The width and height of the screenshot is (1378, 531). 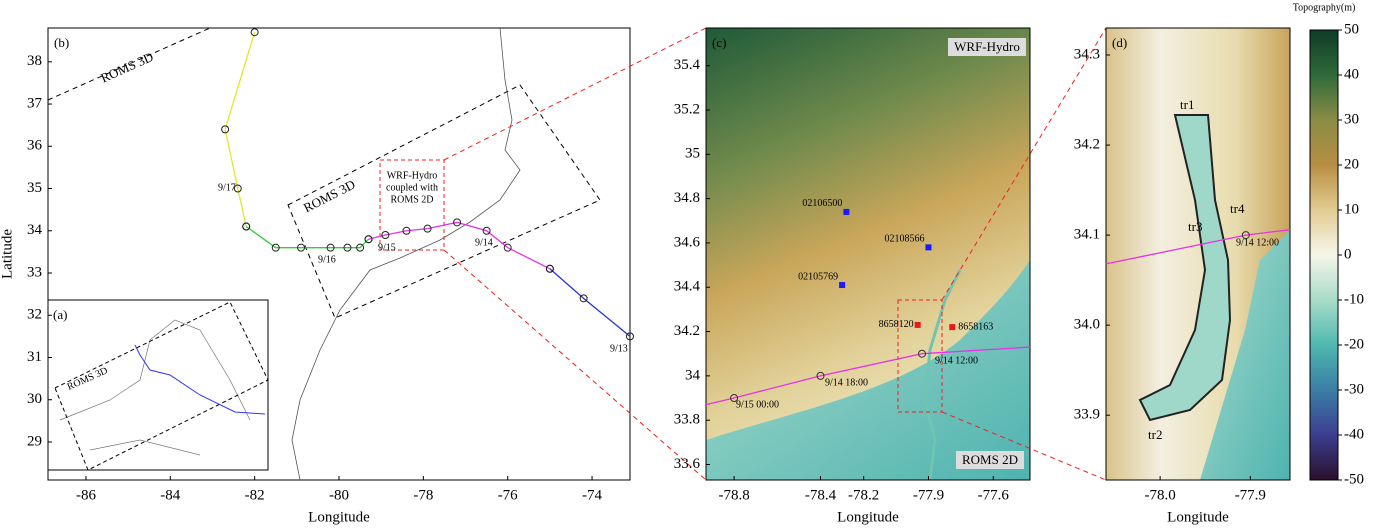 I want to click on annotation: coupled with, so click(x=412, y=187).